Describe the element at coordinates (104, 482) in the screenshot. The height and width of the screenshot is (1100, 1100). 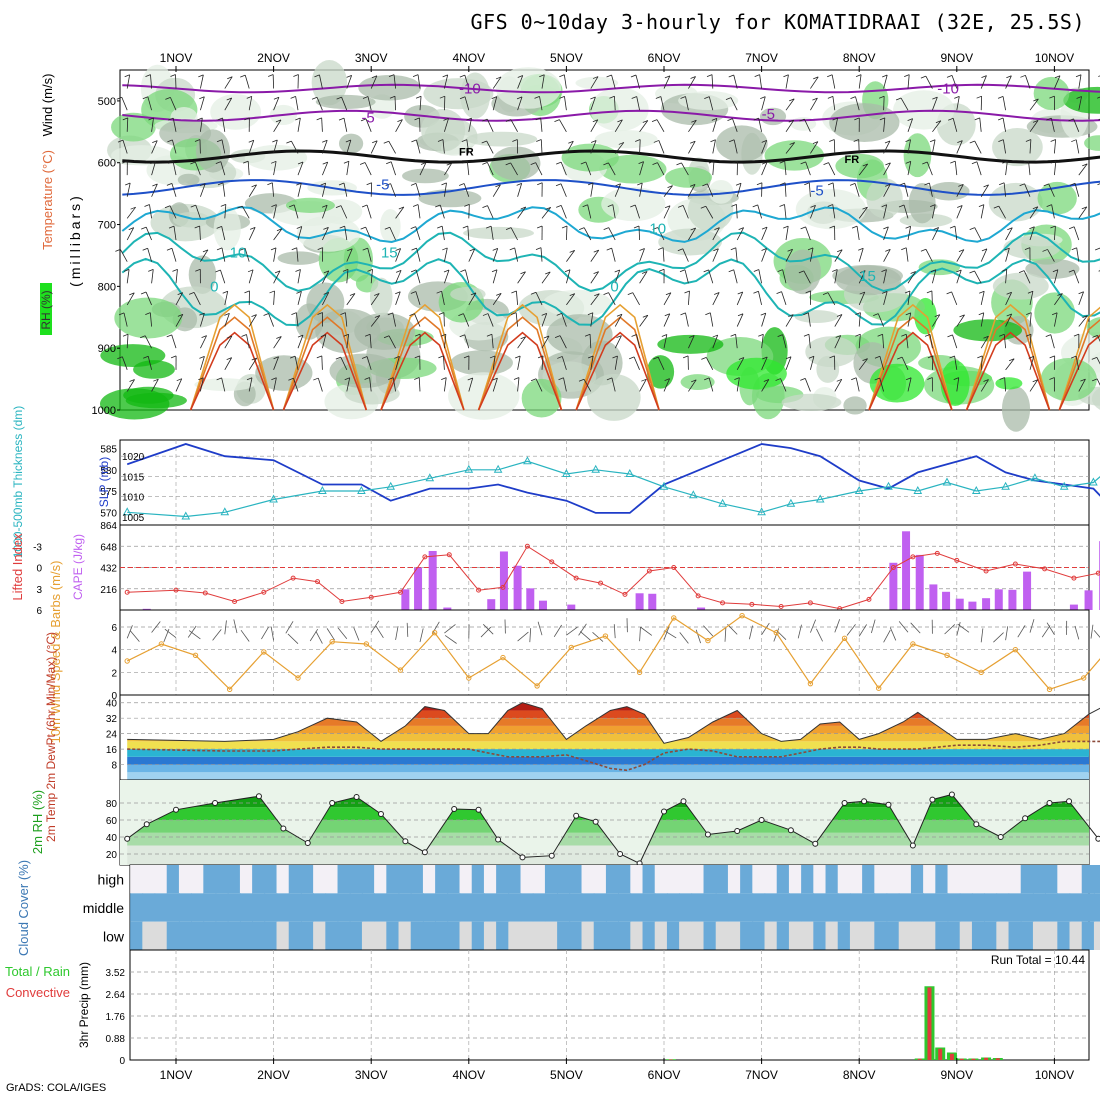
I see `slp-label: SLP (mb)` at that location.